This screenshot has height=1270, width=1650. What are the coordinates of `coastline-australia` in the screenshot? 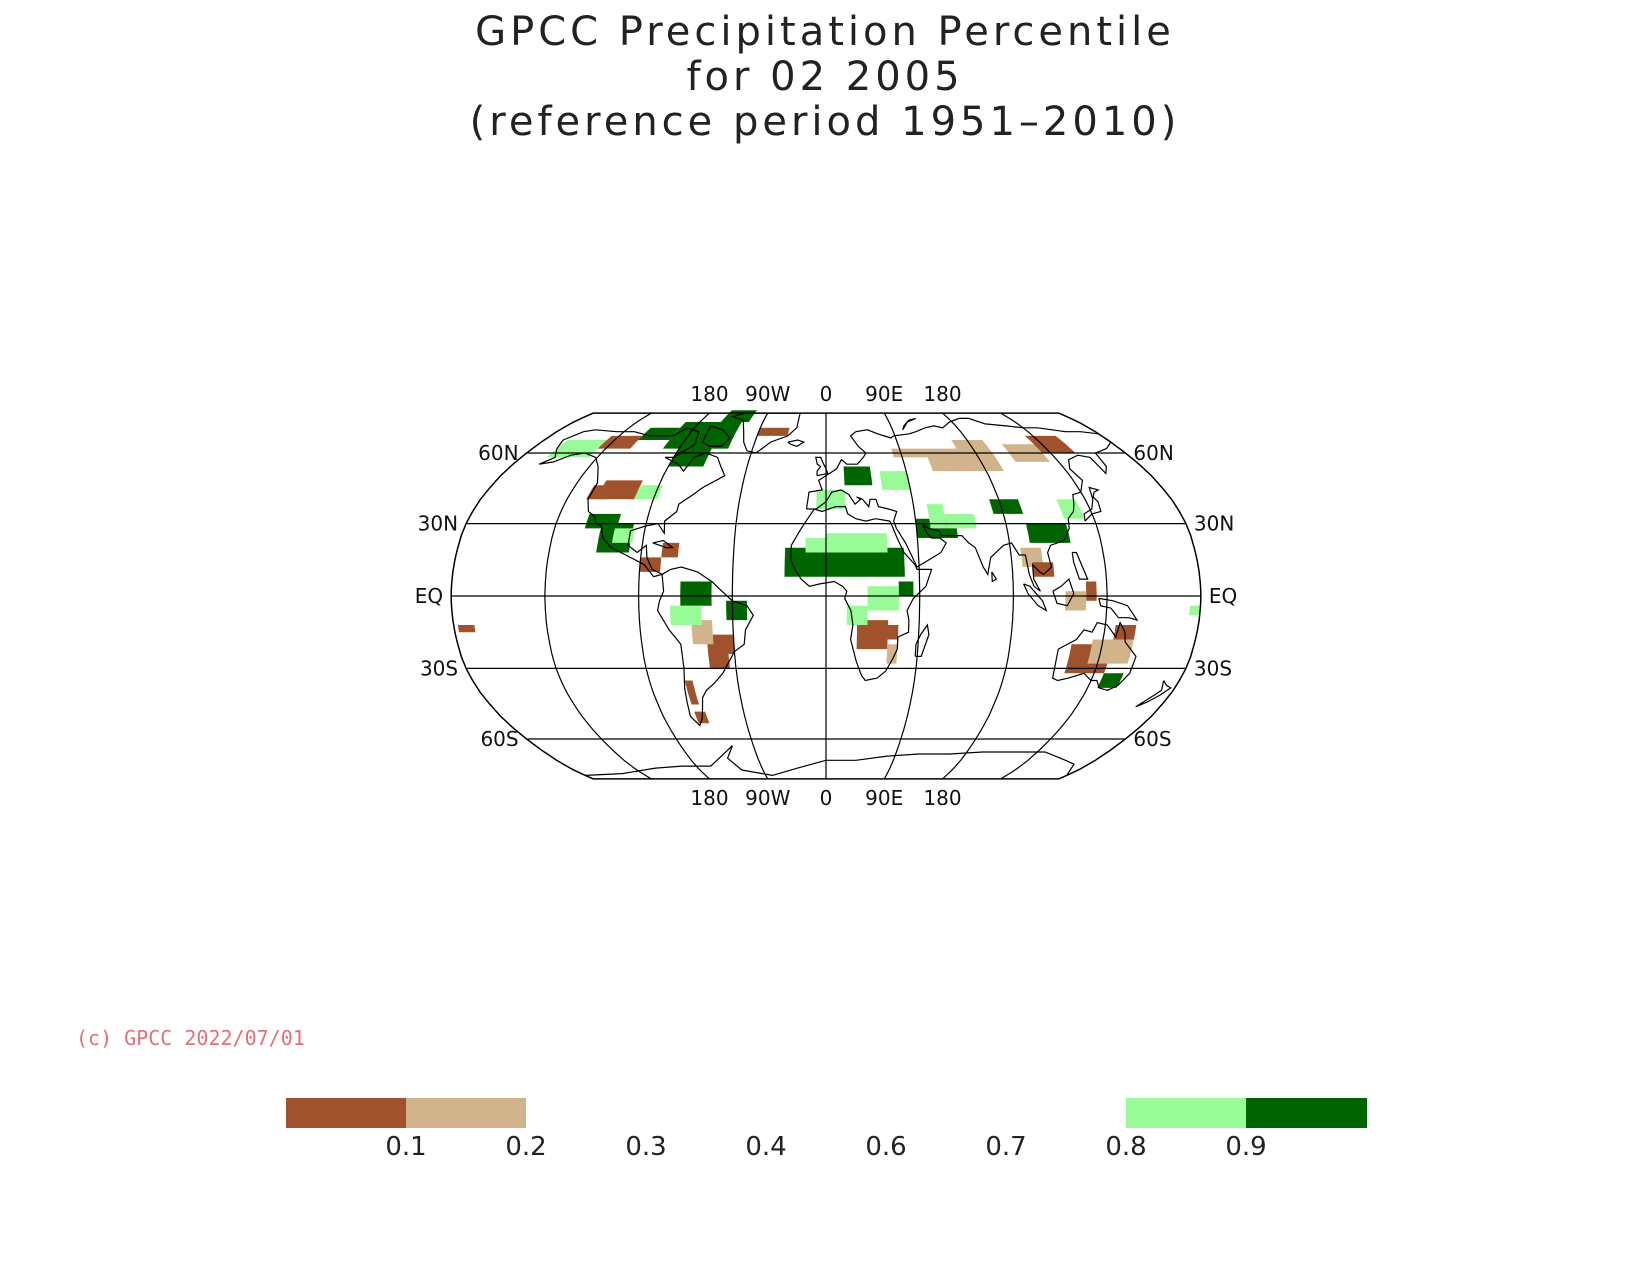 It's located at (1094, 655).